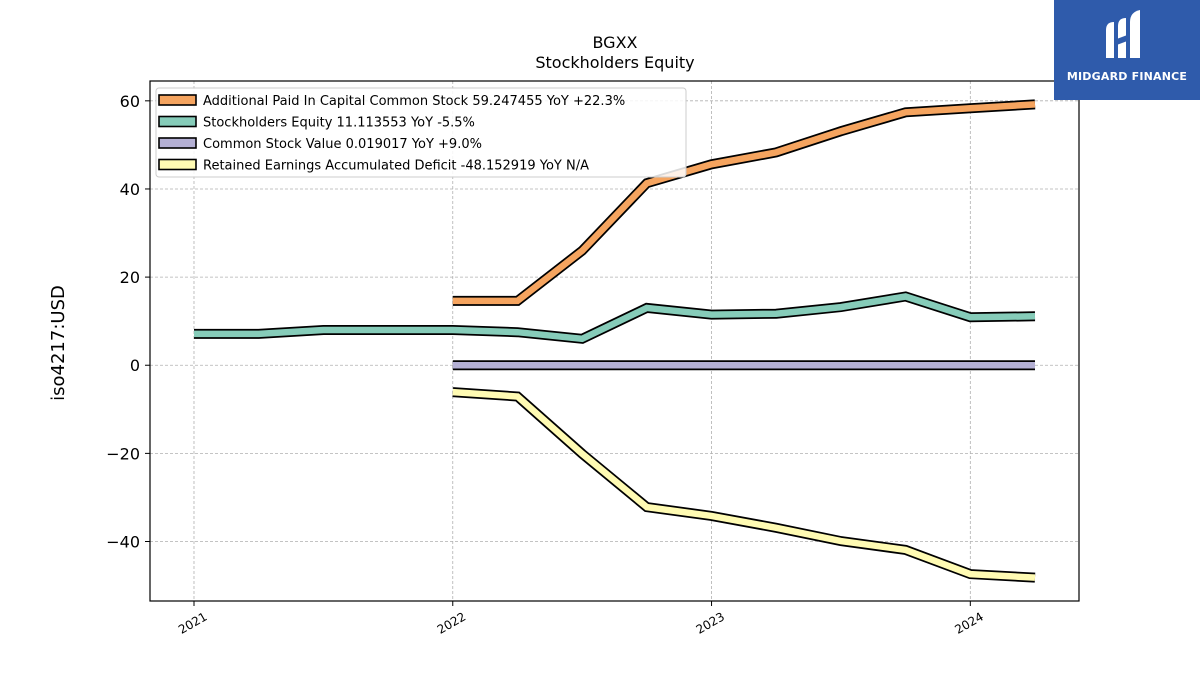 The height and width of the screenshot is (675, 1200). I want to click on chart-title: BGXX, so click(614, 42).